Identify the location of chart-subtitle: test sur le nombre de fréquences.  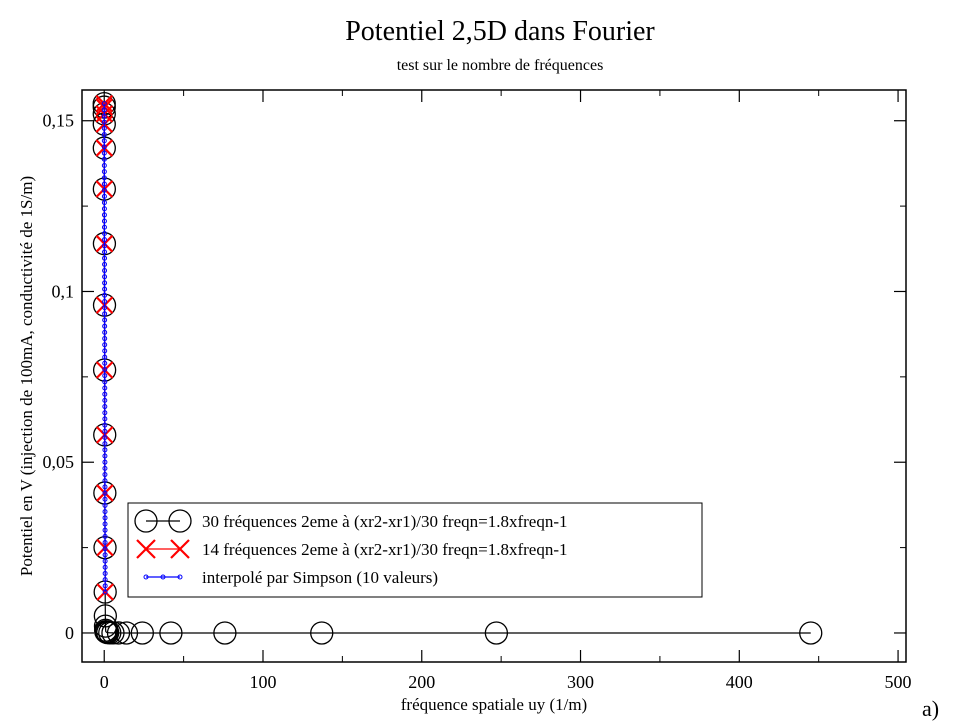
(500, 65).